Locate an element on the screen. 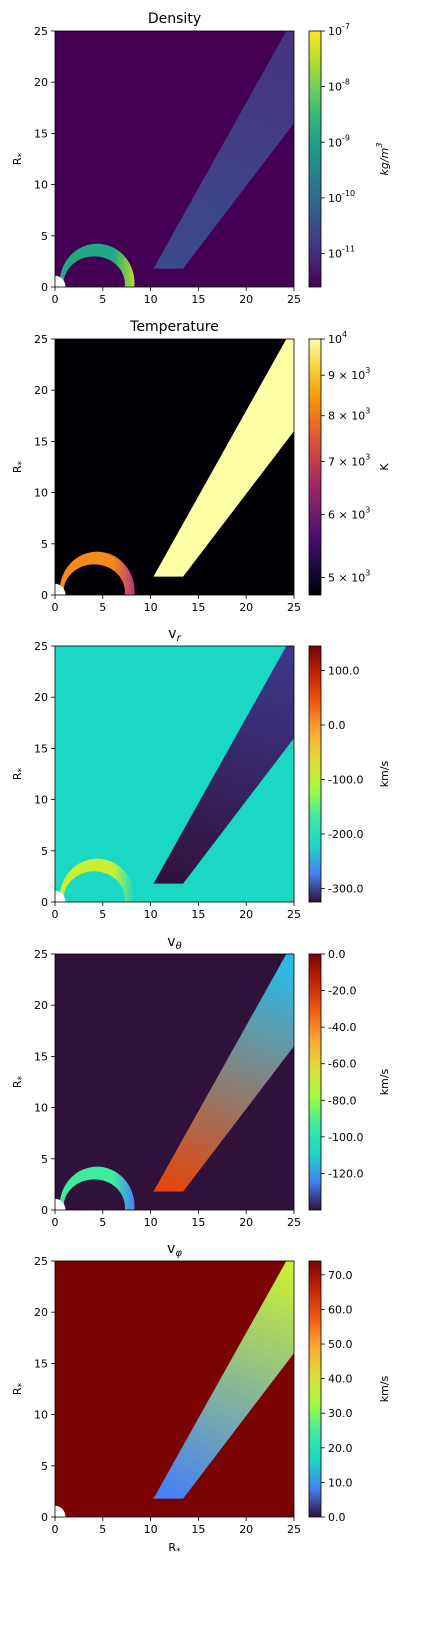  colorbar-tick-label: 10⁻⁷ is located at coordinates (339, 30).